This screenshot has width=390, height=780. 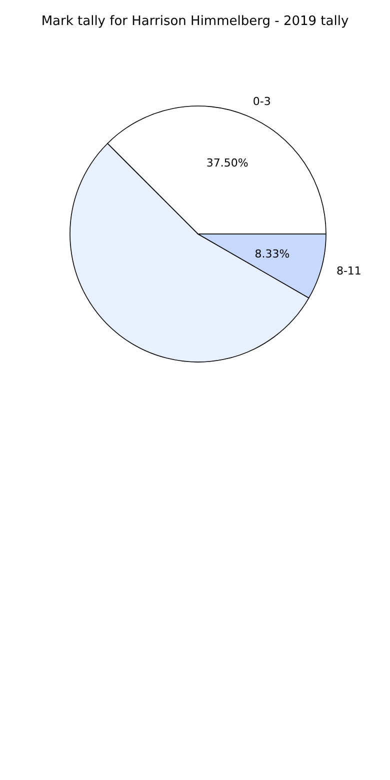 I want to click on data-label: 8.33%, so click(x=272, y=253).